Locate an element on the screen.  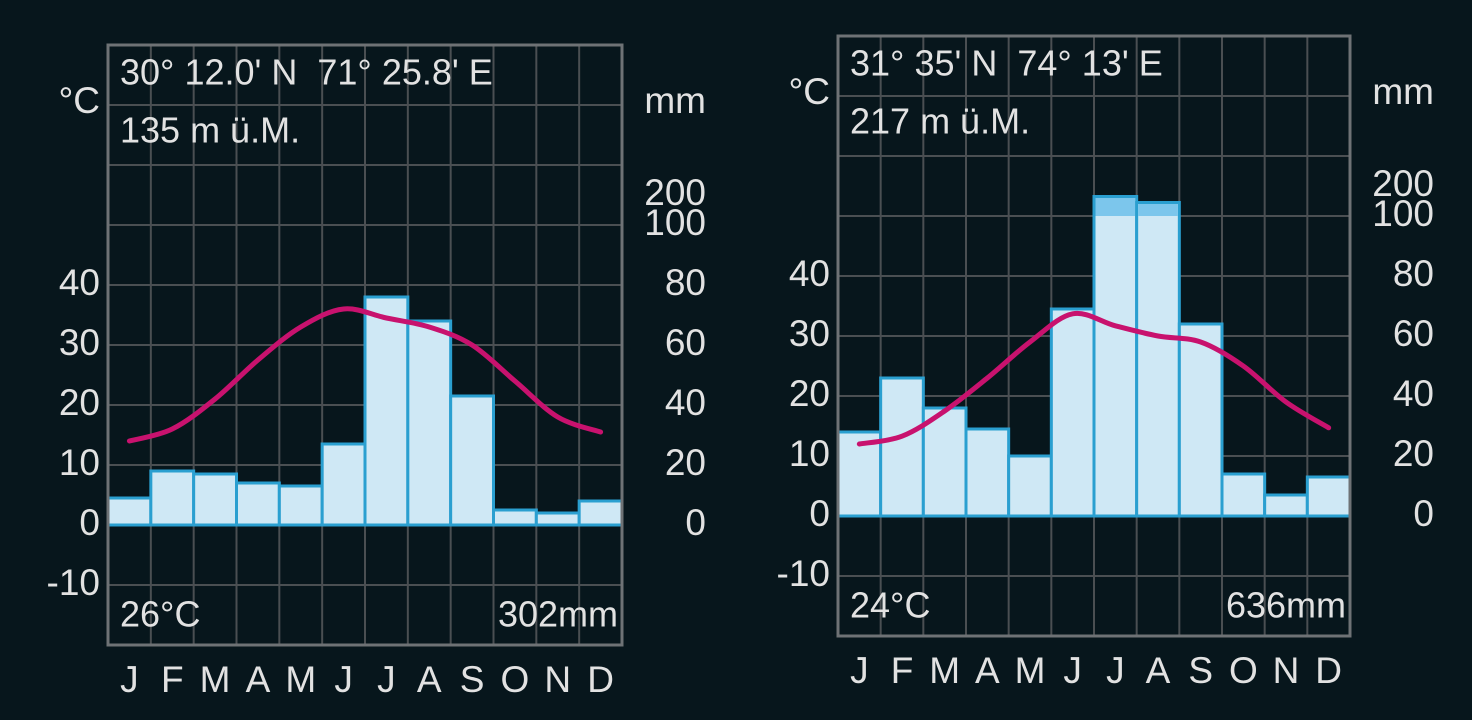
coordinates: 31° 35' N 74° 13' E is located at coordinates (1006, 63).